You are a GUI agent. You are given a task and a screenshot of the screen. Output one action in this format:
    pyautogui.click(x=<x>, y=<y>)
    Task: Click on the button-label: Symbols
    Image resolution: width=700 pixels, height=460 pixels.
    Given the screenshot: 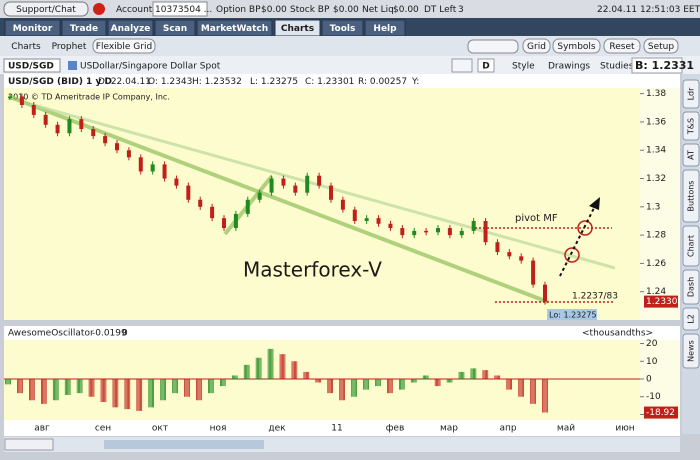 What is the action you would take?
    pyautogui.click(x=576, y=47)
    